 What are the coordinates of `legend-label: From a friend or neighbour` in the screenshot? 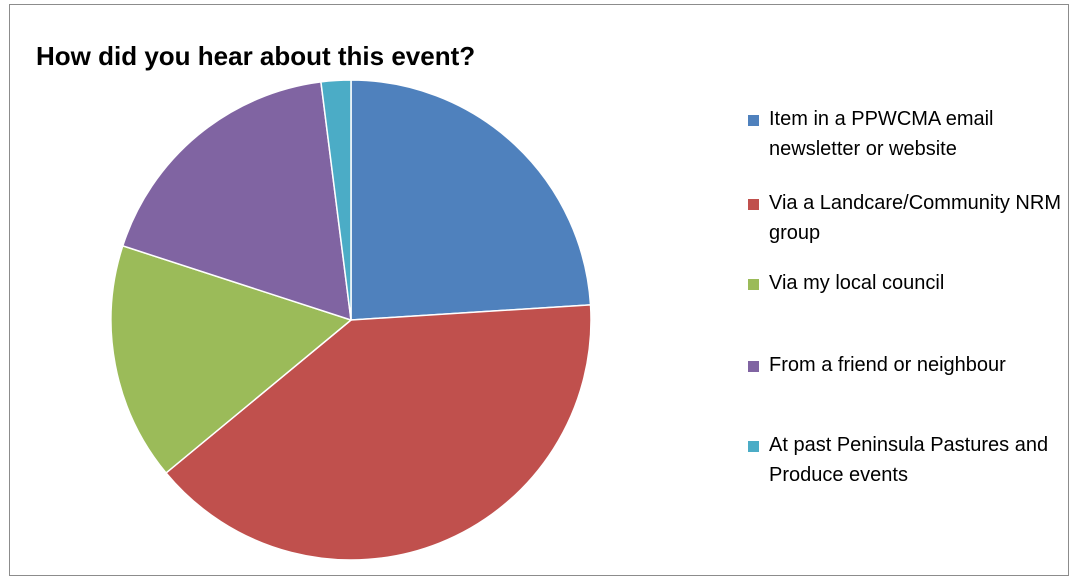 It's located at (887, 365).